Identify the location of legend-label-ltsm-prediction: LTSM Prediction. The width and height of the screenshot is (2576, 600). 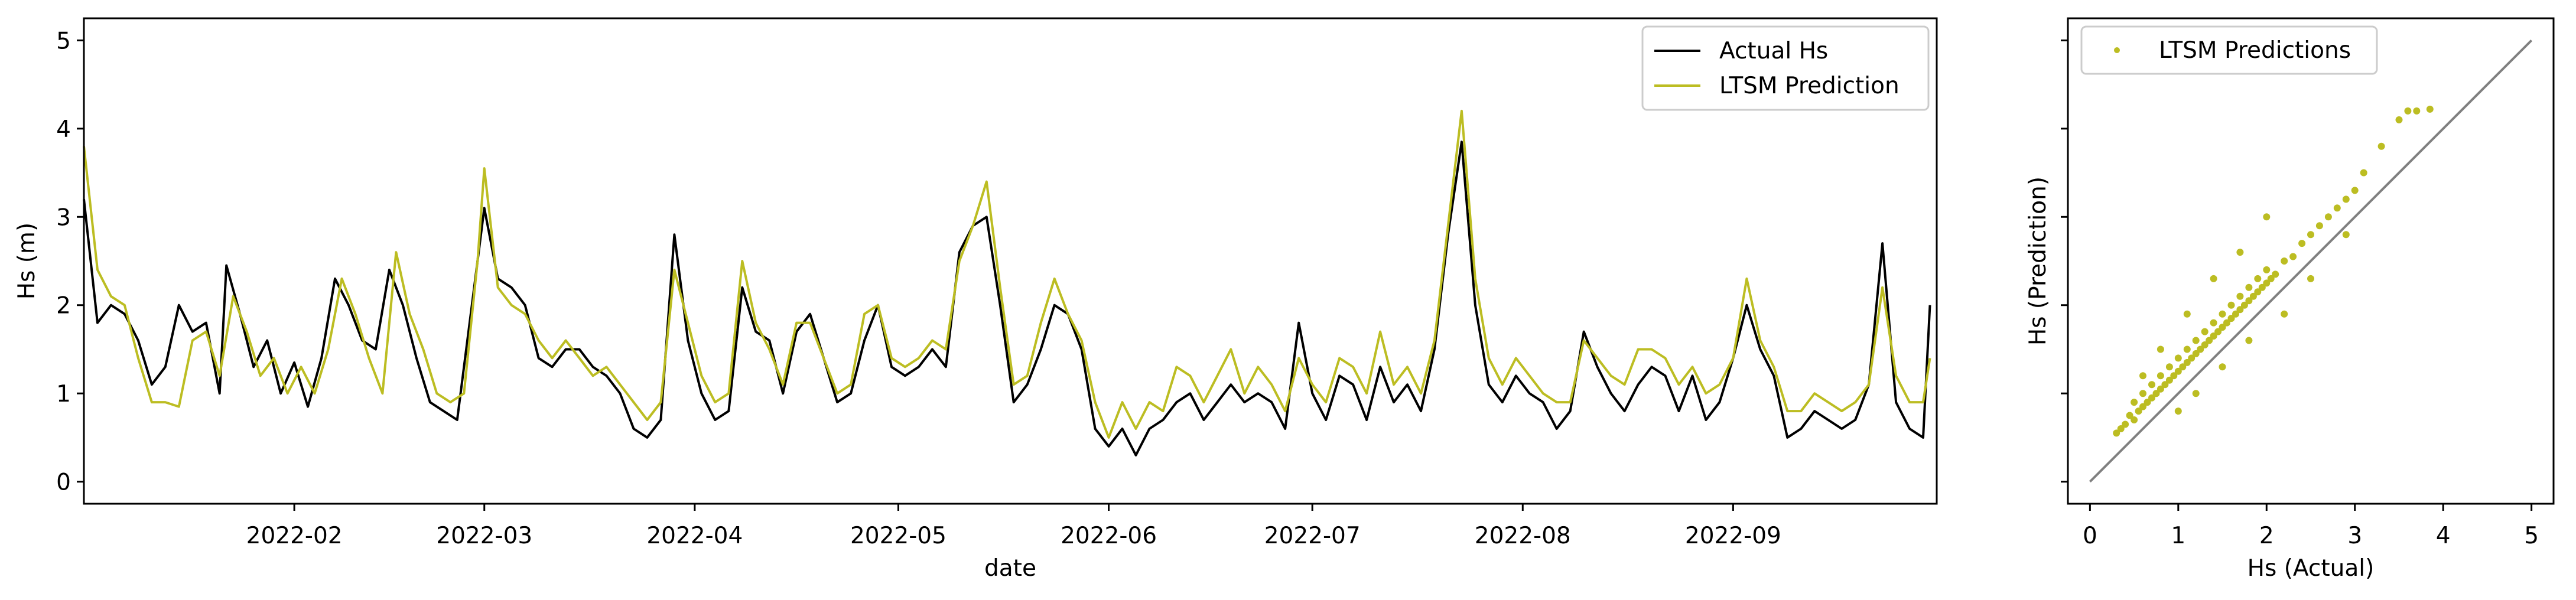
(1810, 86).